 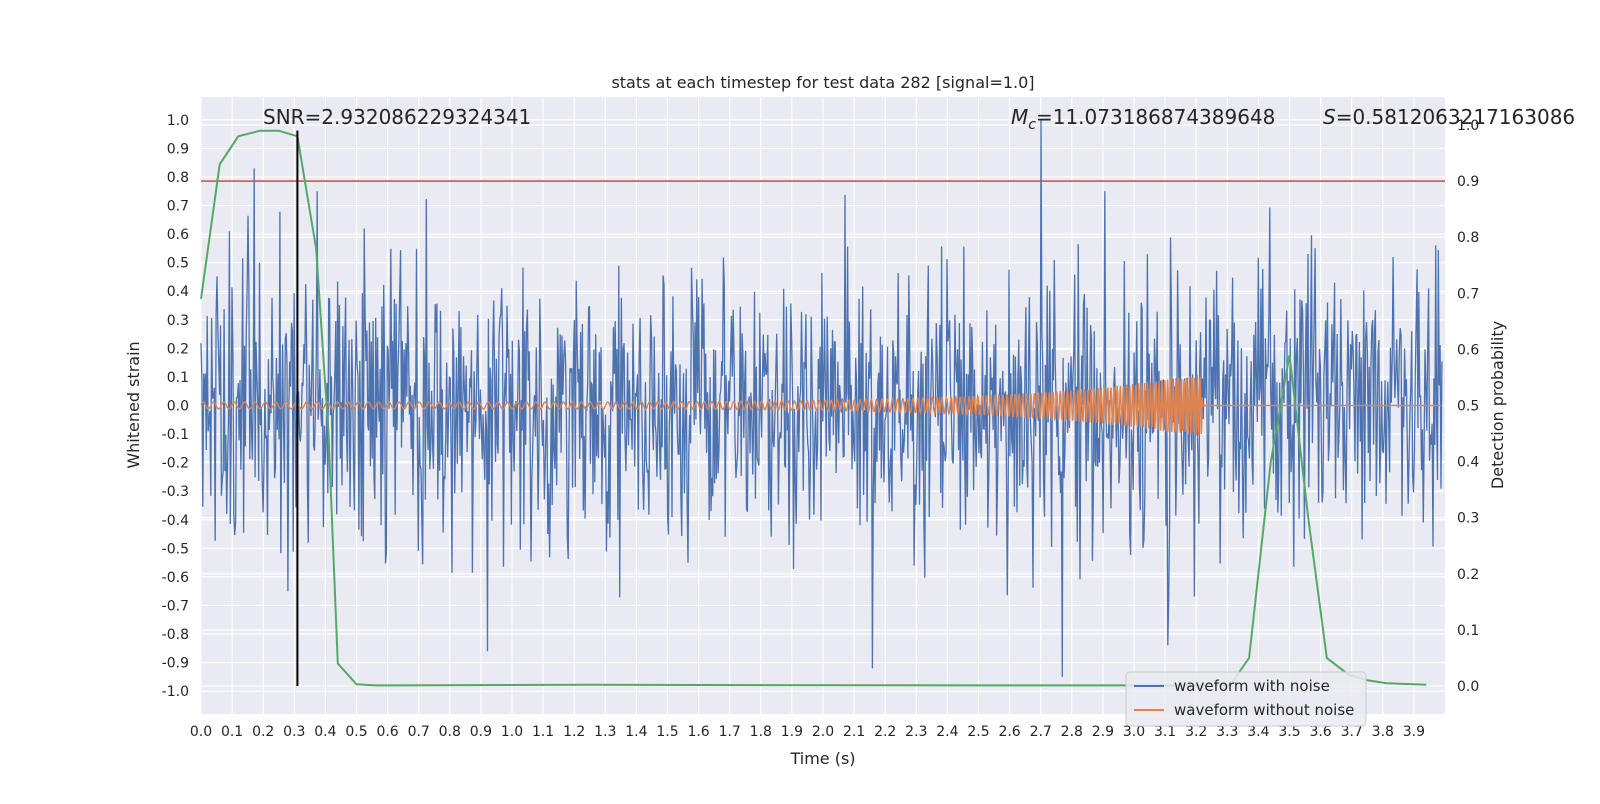 What do you see at coordinates (1041, 732) in the screenshot?
I see `x-tick-label: 2.7` at bounding box center [1041, 732].